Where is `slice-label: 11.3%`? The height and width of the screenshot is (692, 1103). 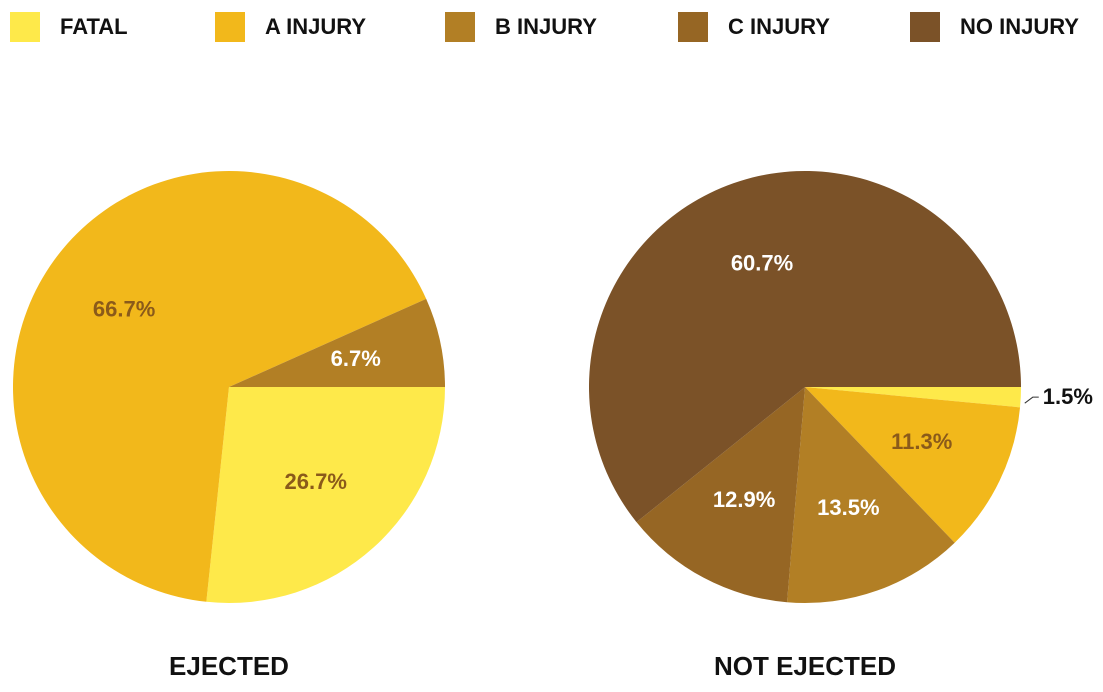 slice-label: 11.3% is located at coordinates (921, 441).